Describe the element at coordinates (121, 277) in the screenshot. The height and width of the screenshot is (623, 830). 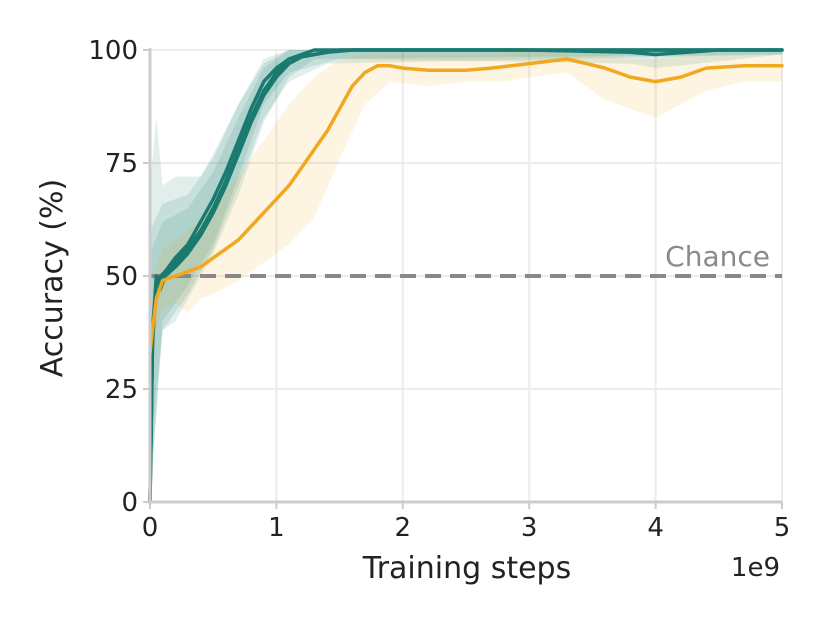
I see `y-tick-label: 50` at that location.